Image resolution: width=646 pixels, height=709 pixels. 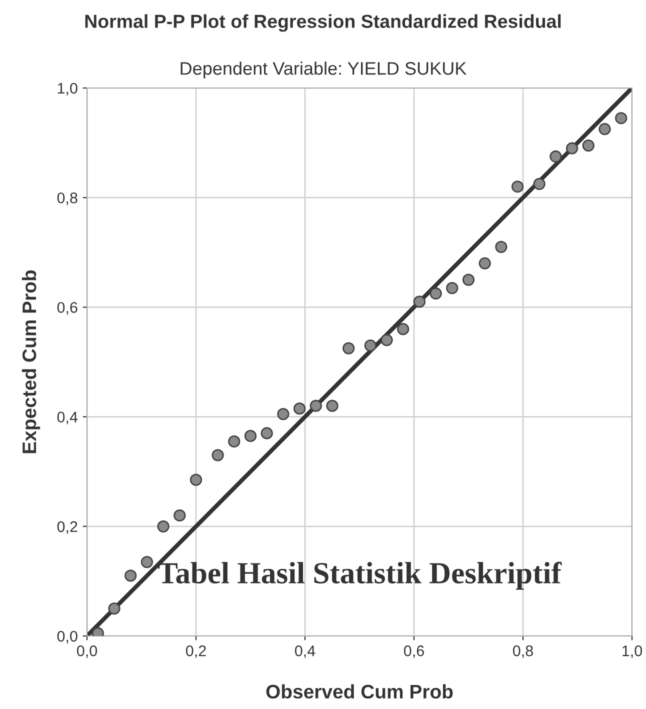 What do you see at coordinates (196, 651) in the screenshot?
I see `x-tick-label: 0,2` at bounding box center [196, 651].